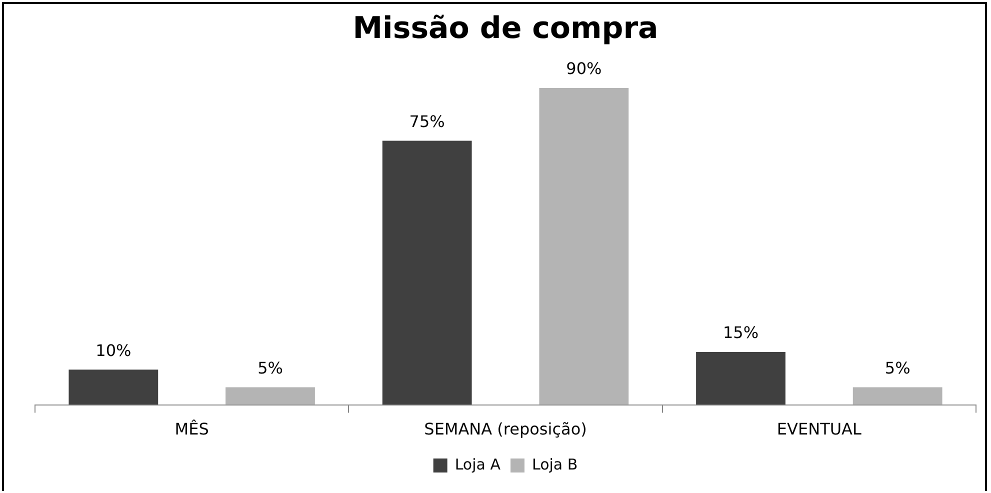 The image size is (991, 493). What do you see at coordinates (819, 429) in the screenshot?
I see `x-tick-label: EVENTUAL` at bounding box center [819, 429].